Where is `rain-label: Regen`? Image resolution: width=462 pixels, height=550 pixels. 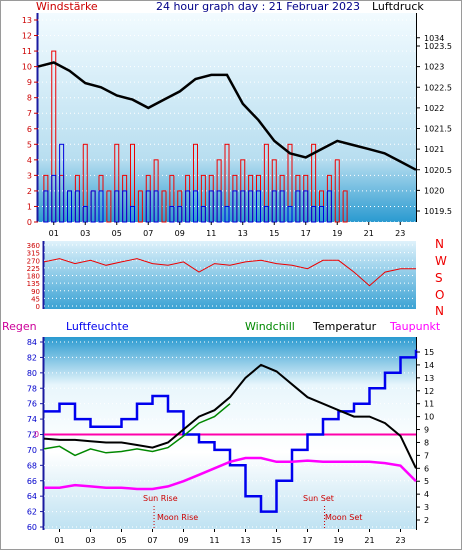
rain-label: Regen is located at coordinates (19, 326).